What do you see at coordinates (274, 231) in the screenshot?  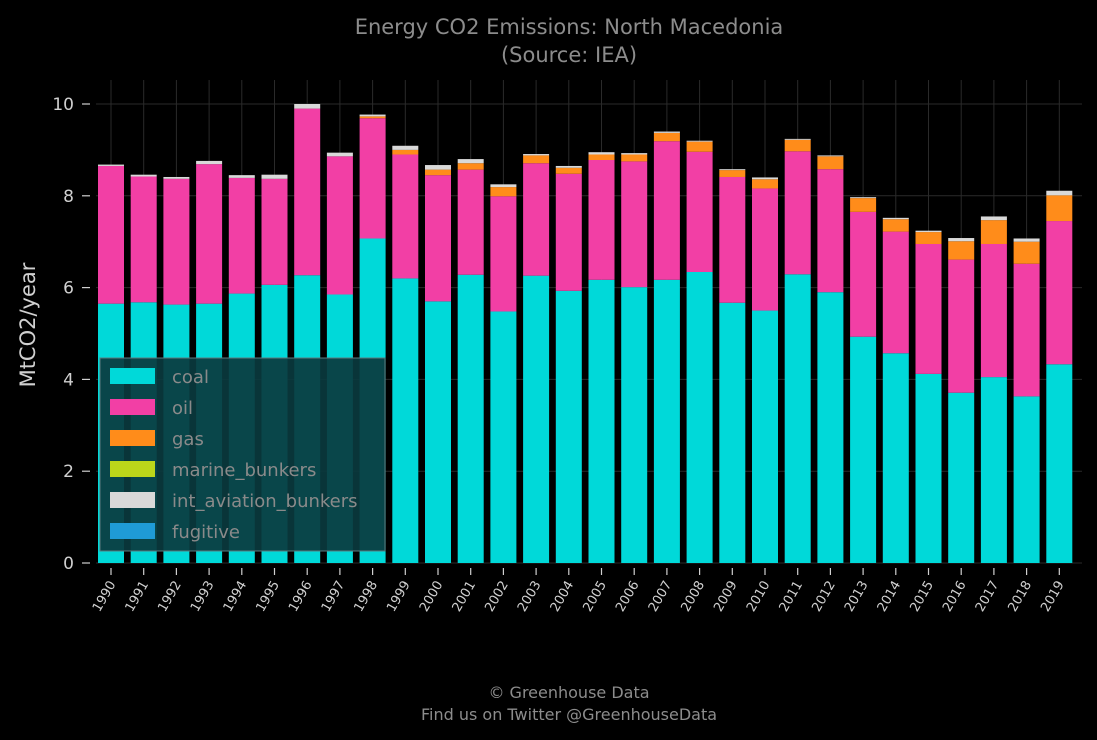 I see `bar-oil-1995` at bounding box center [274, 231].